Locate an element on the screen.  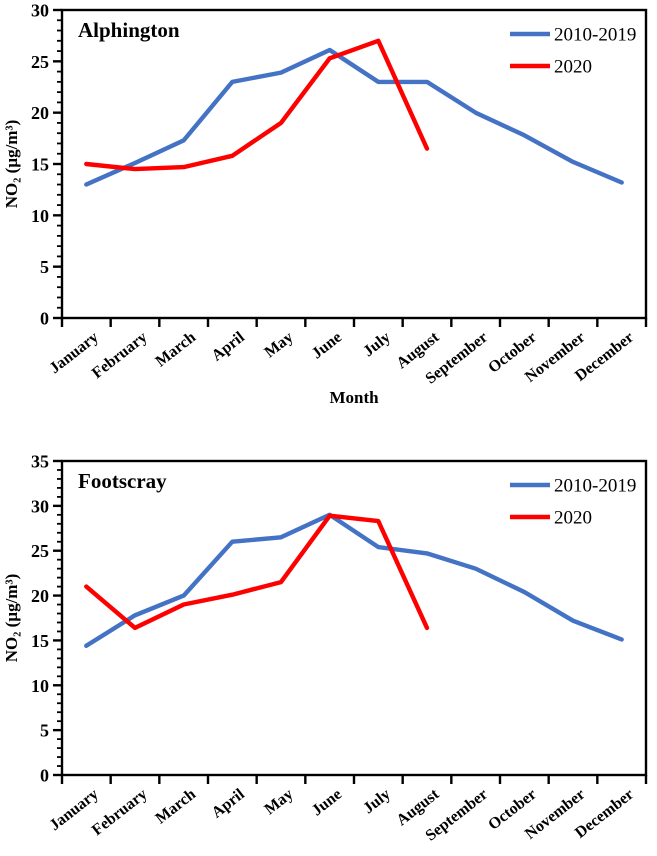
chart-title: Alphington is located at coordinates (129, 30).